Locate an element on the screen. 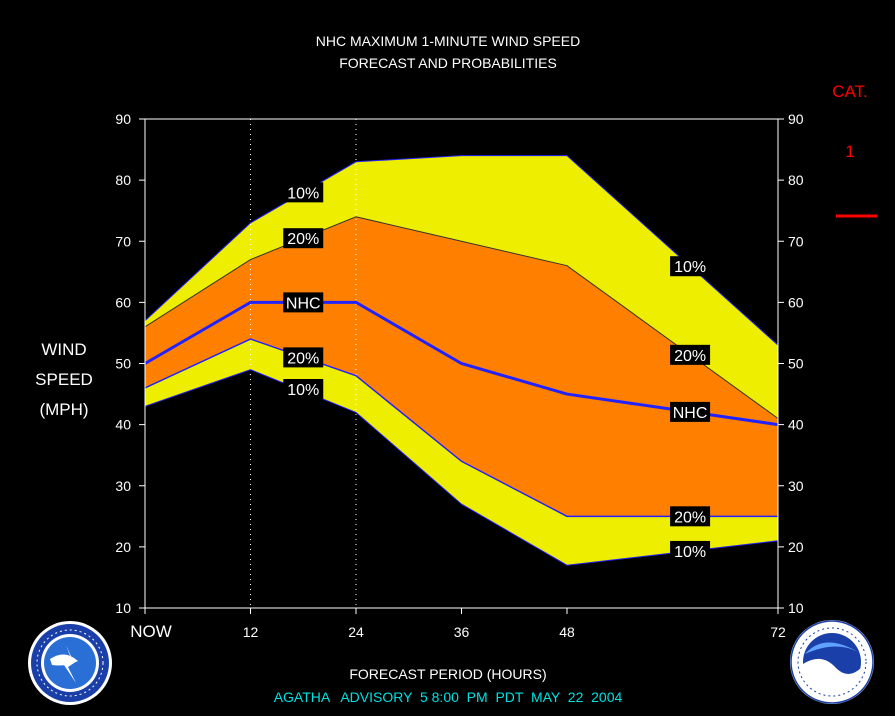  label-nhc-left-bg is located at coordinates (303, 302).